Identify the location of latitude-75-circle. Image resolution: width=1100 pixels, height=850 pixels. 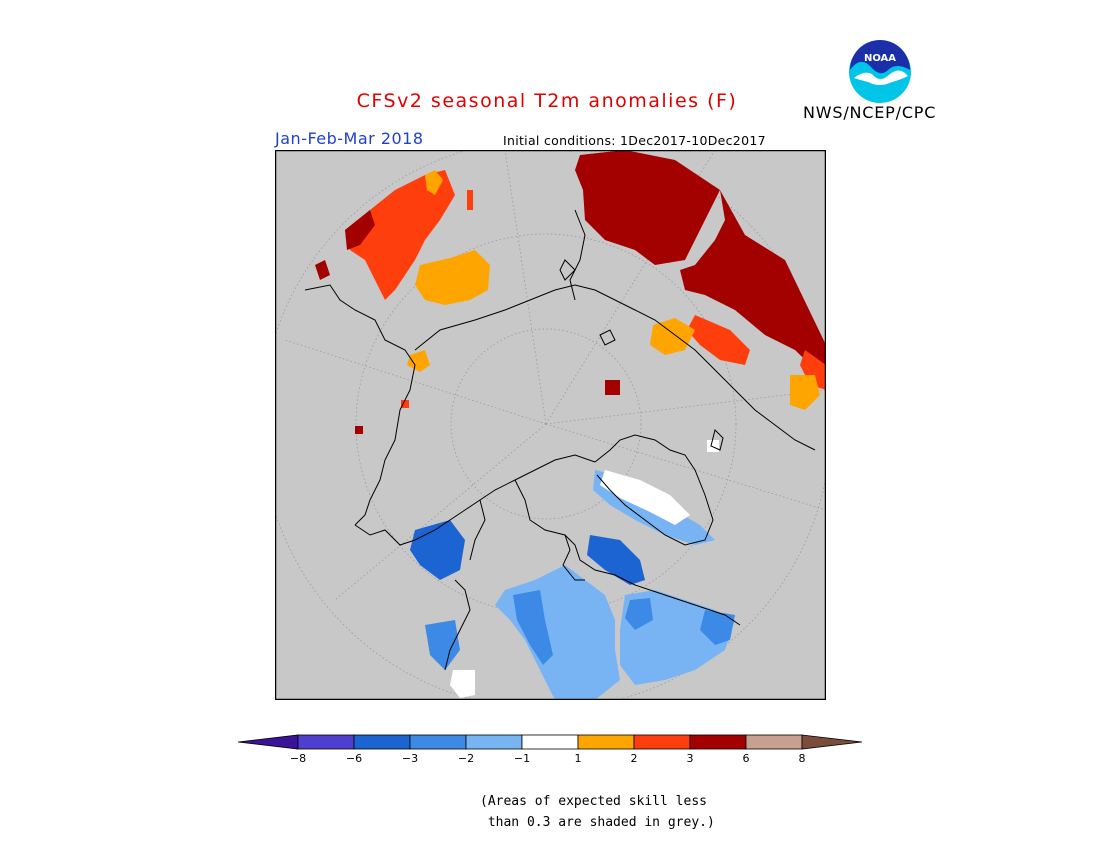
(546, 424).